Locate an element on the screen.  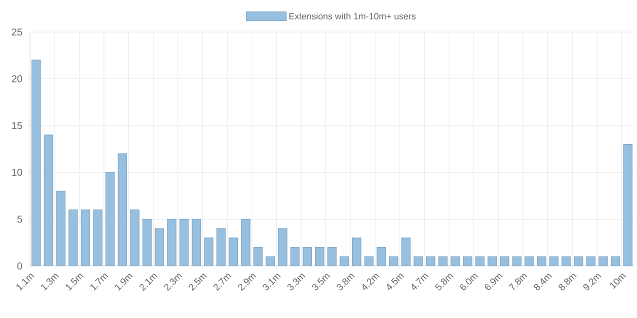
x-tick-label: 10m is located at coordinates (618, 281).